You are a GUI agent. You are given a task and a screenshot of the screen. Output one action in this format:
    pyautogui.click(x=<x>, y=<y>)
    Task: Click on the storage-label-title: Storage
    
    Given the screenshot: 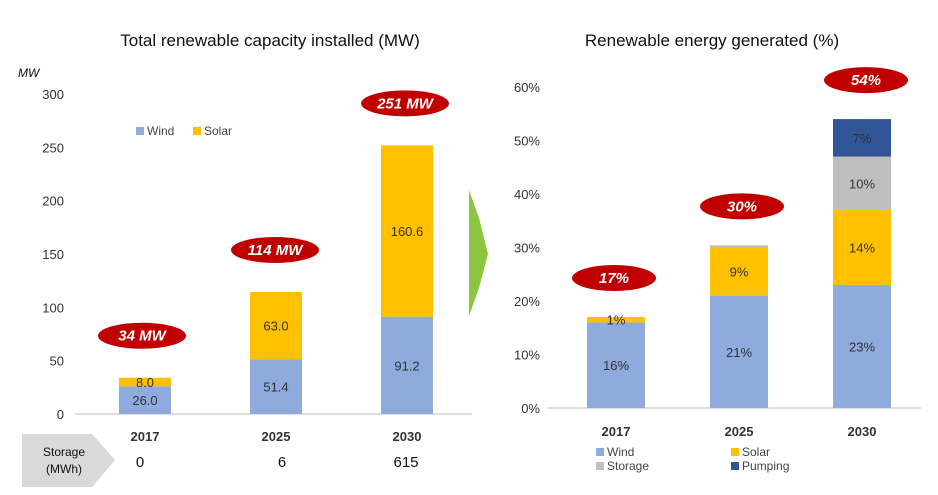 What is the action you would take?
    pyautogui.click(x=64, y=452)
    